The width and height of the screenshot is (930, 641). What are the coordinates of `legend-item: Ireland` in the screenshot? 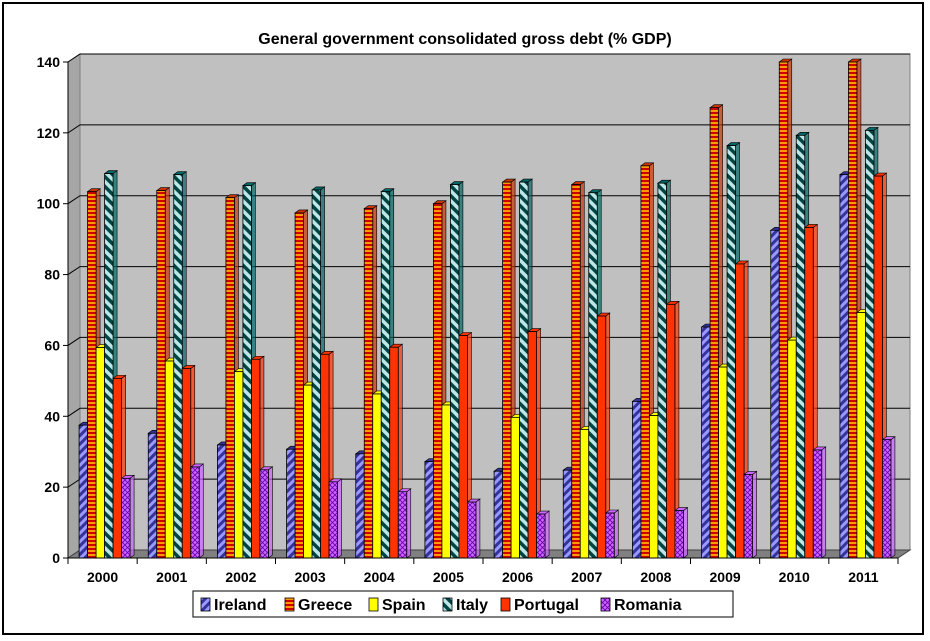 It's located at (233, 605).